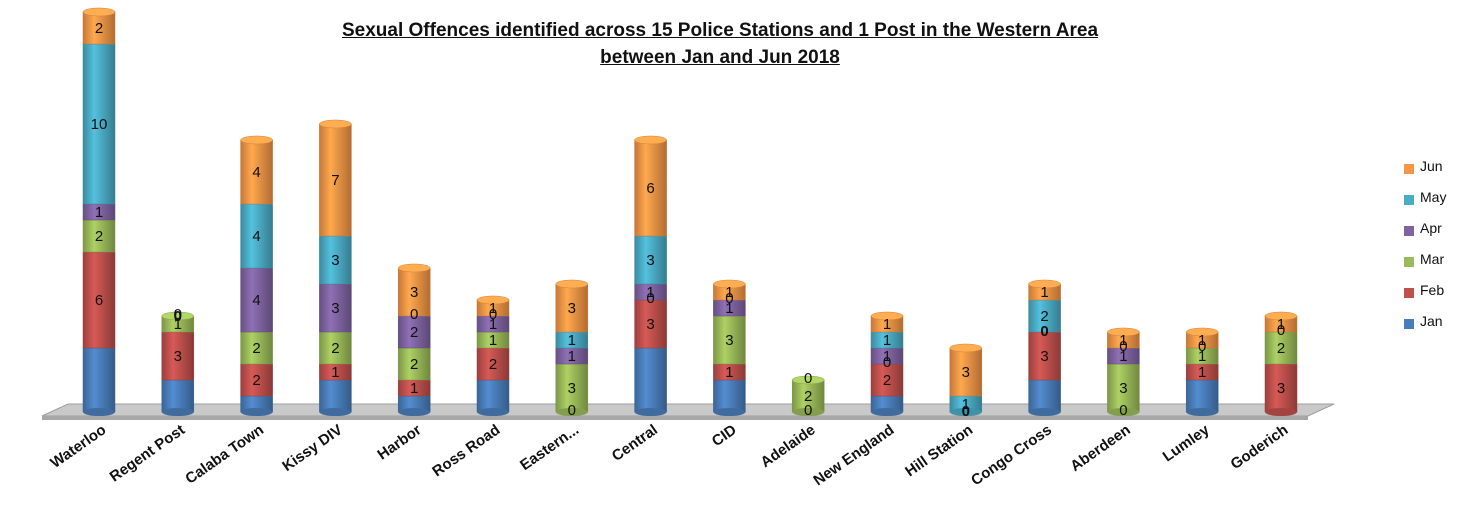  What do you see at coordinates (78, 446) in the screenshot?
I see `x-tick-label: Waterloo` at bounding box center [78, 446].